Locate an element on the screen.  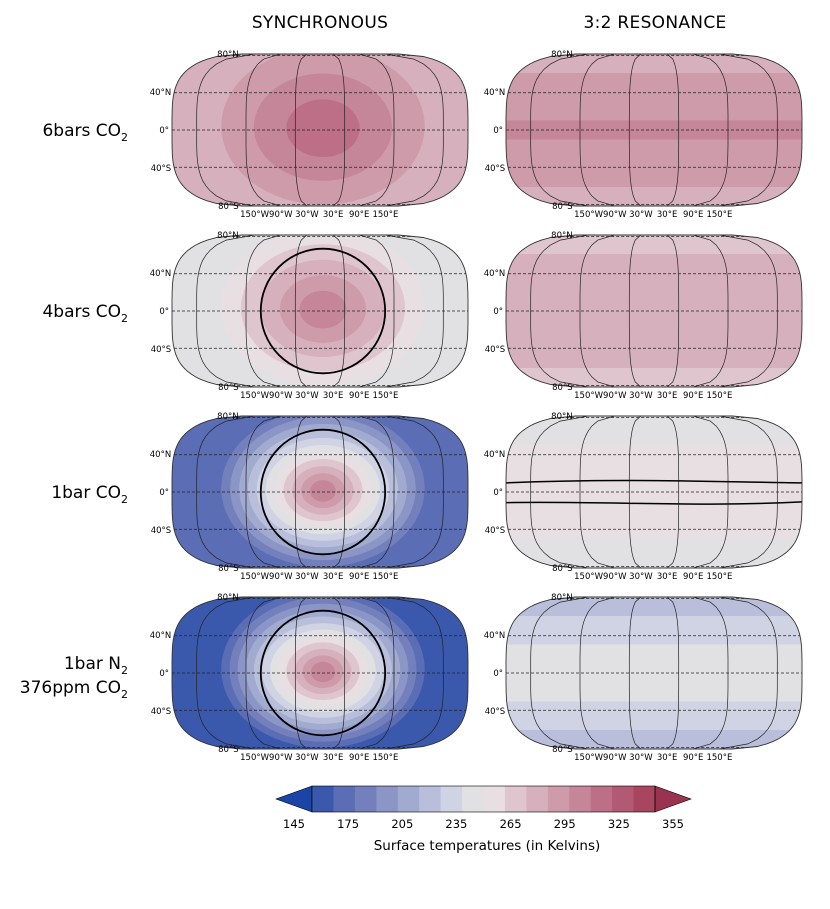
colorbar-extend-low is located at coordinates (294, 799).